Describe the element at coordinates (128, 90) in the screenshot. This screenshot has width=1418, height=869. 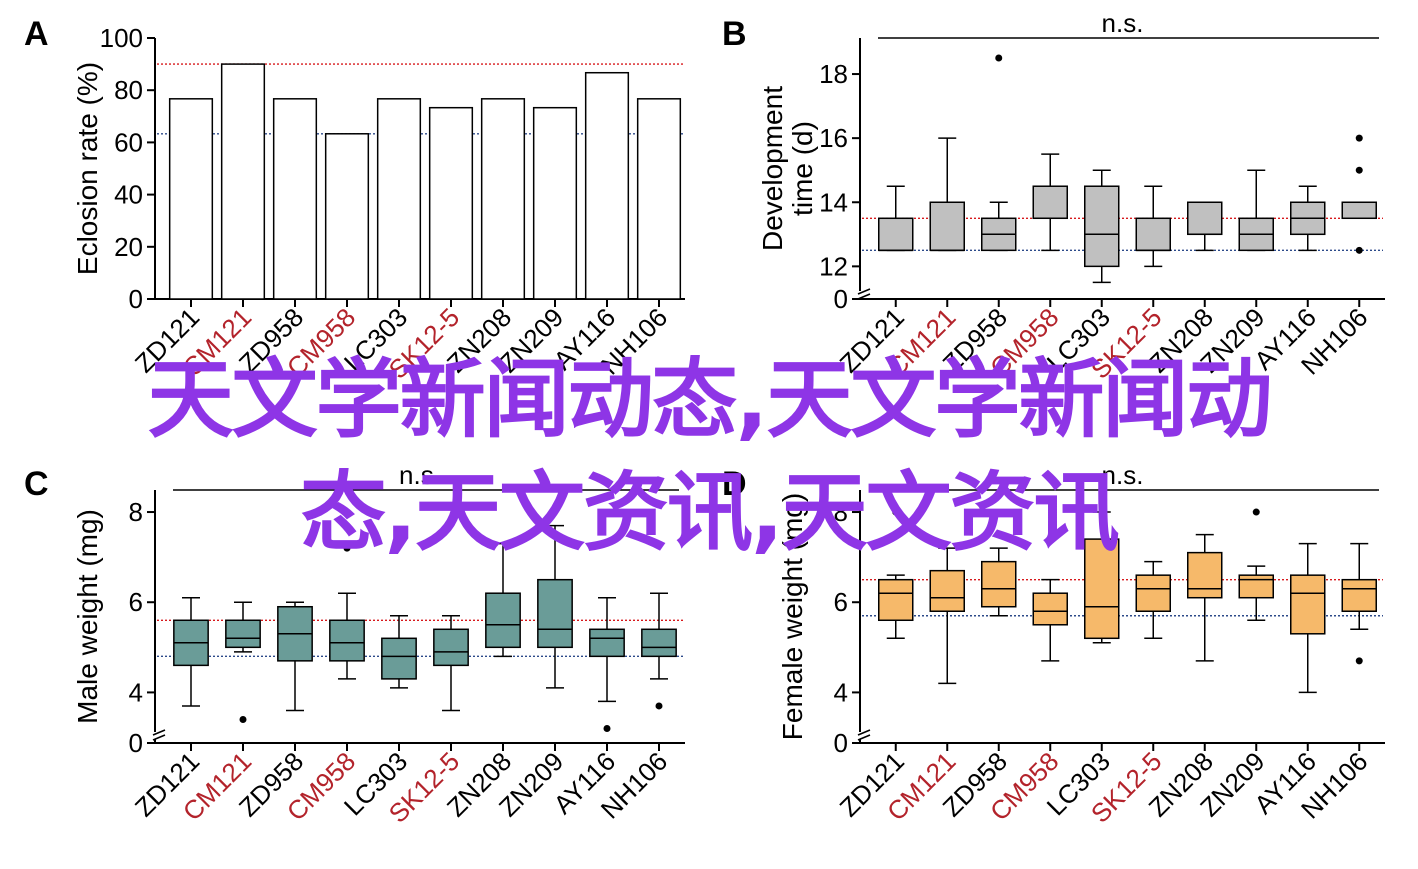
I see `y-tick-label: 80` at that location.